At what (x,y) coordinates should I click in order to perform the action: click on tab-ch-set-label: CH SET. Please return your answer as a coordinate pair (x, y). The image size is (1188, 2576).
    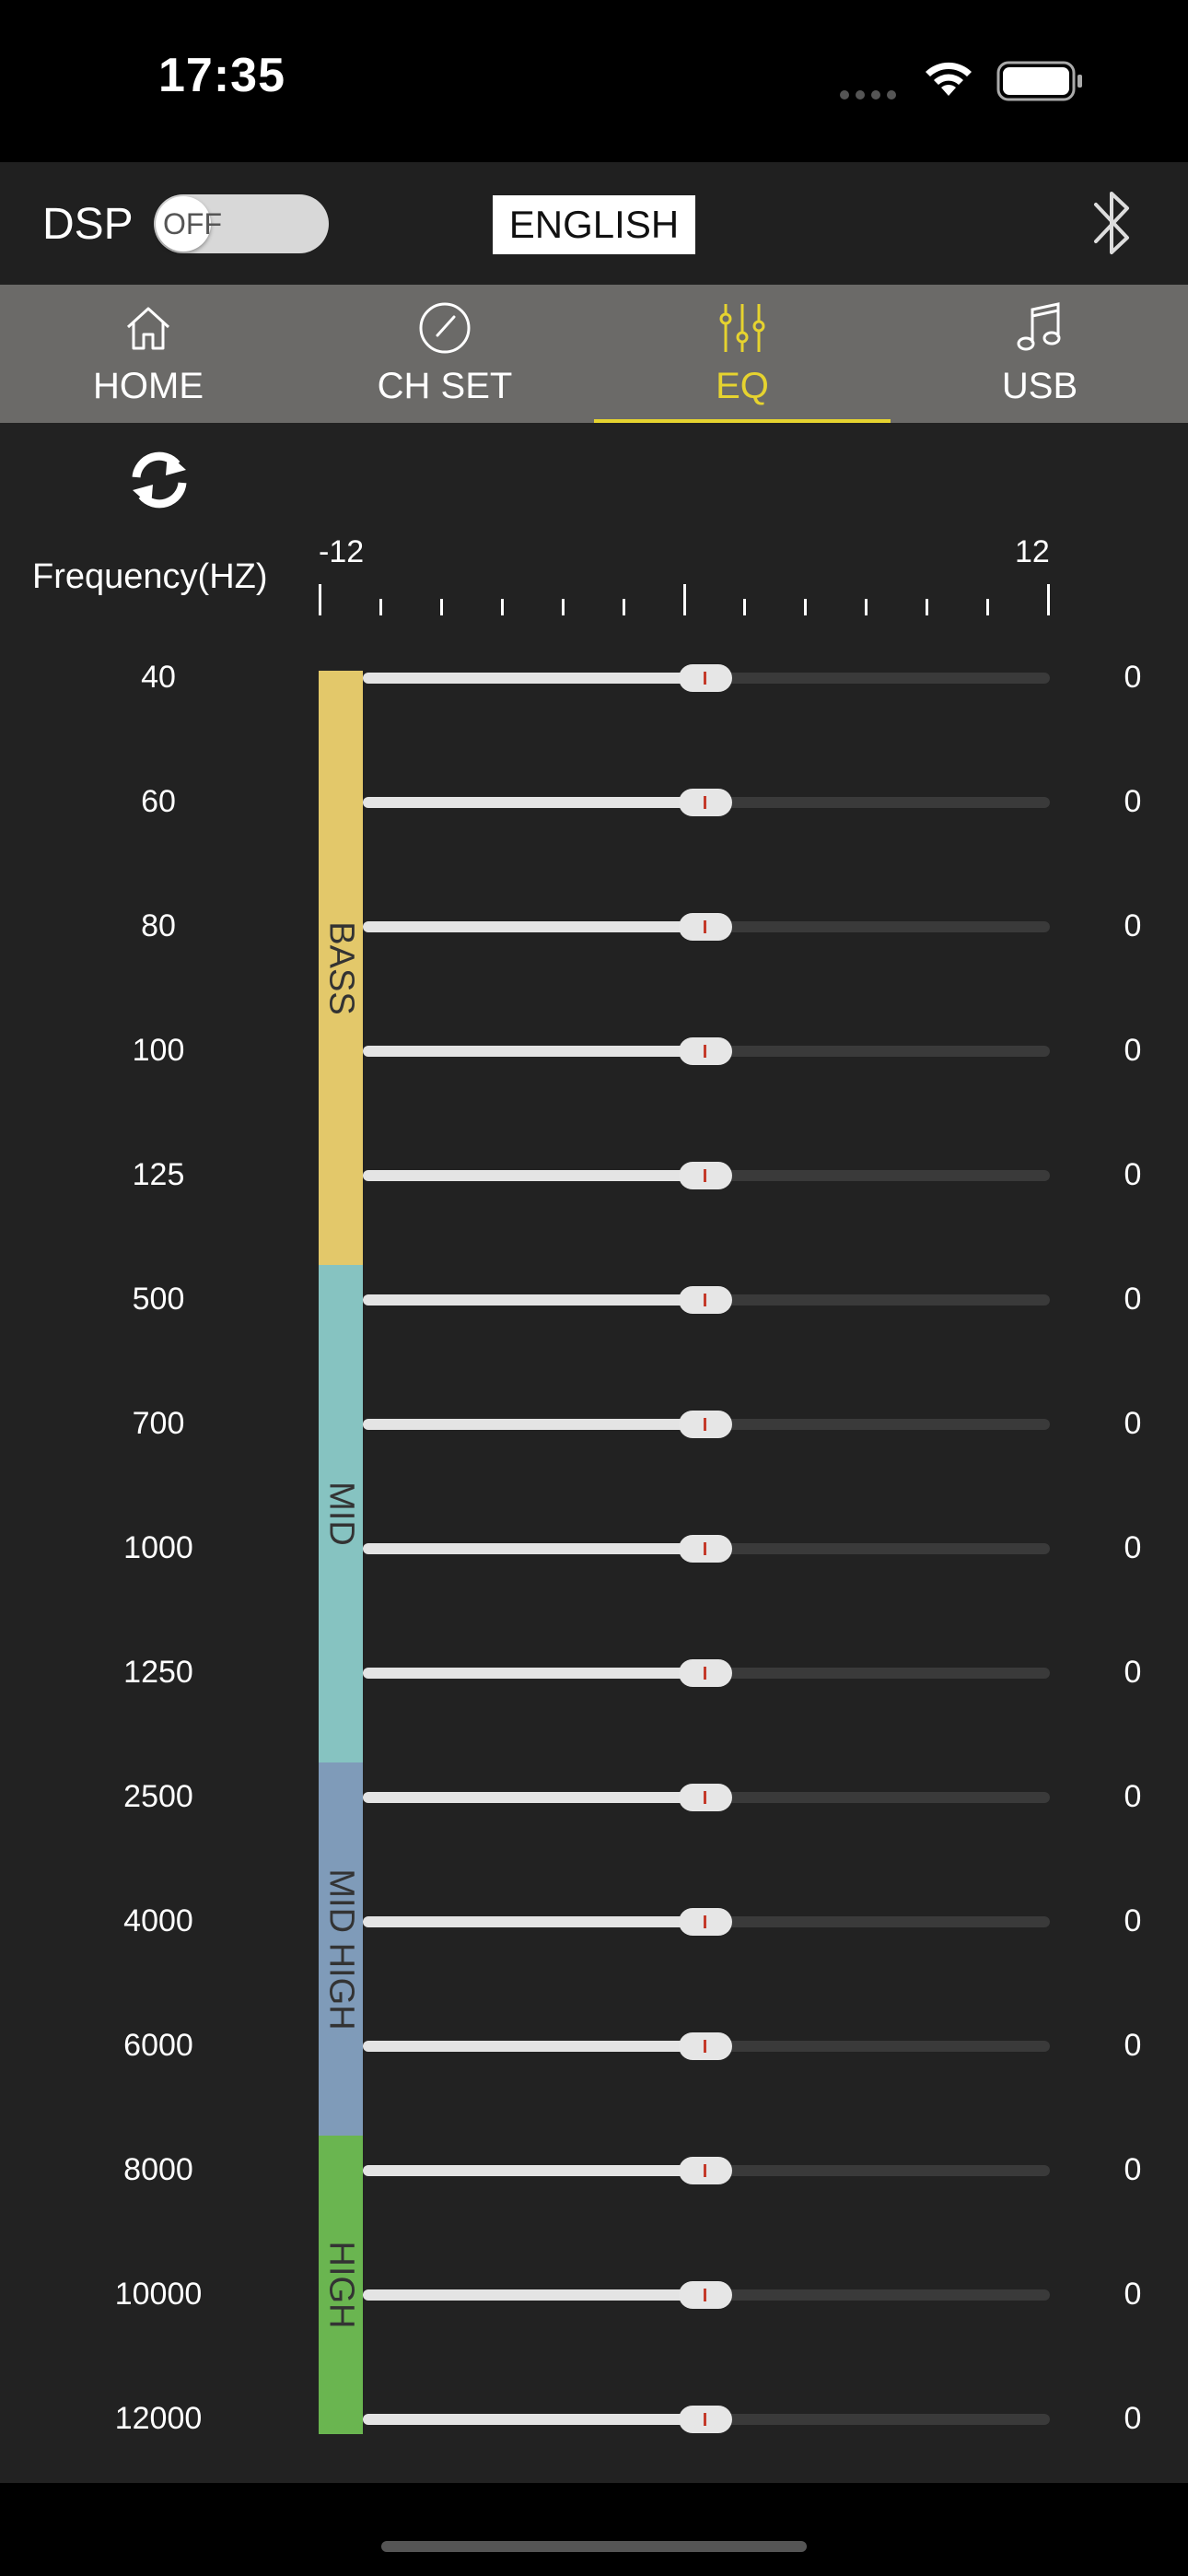
    Looking at the image, I should click on (445, 386).